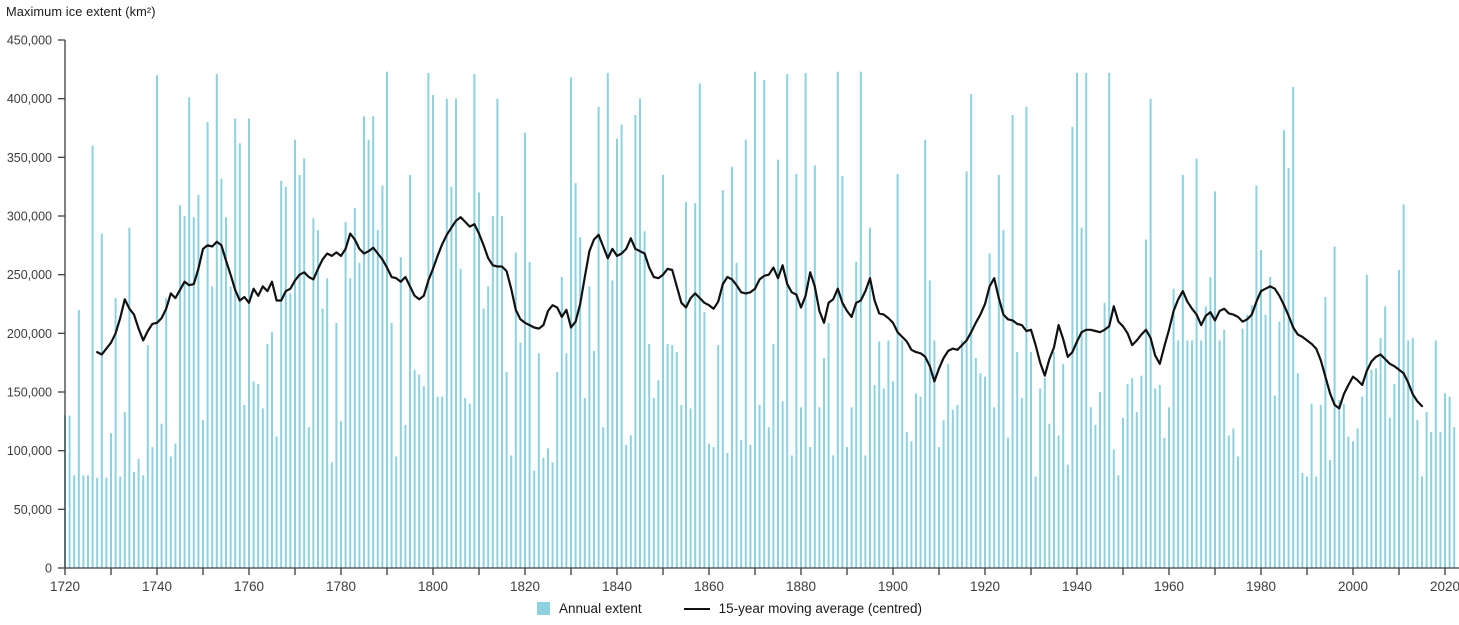 The height and width of the screenshot is (625, 1459). What do you see at coordinates (29, 158) in the screenshot?
I see `y-tick-label: 350,000` at bounding box center [29, 158].